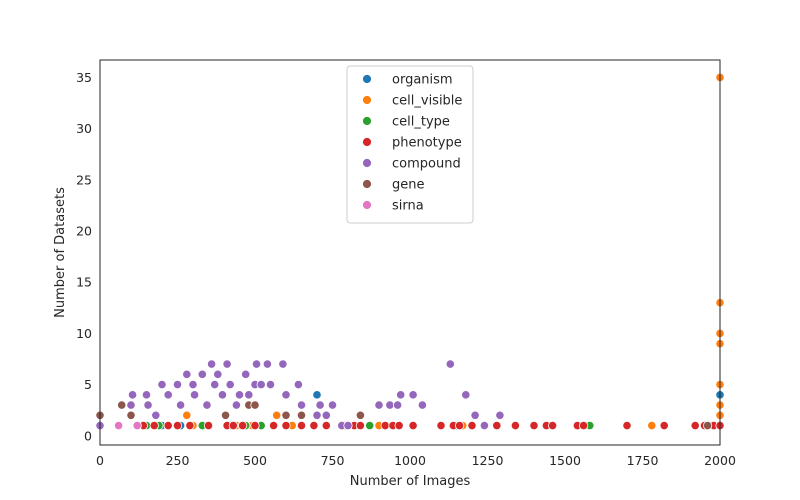 The width and height of the screenshot is (800, 500). I want to click on x-tick-label: 750, so click(333, 460).